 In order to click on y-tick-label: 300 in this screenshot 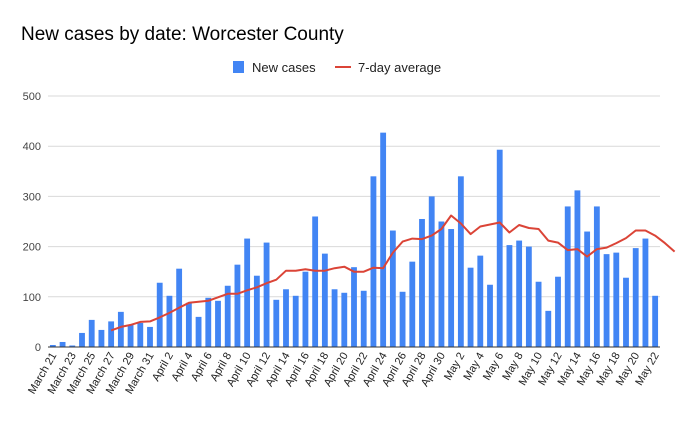, I will do `click(32, 197)`.